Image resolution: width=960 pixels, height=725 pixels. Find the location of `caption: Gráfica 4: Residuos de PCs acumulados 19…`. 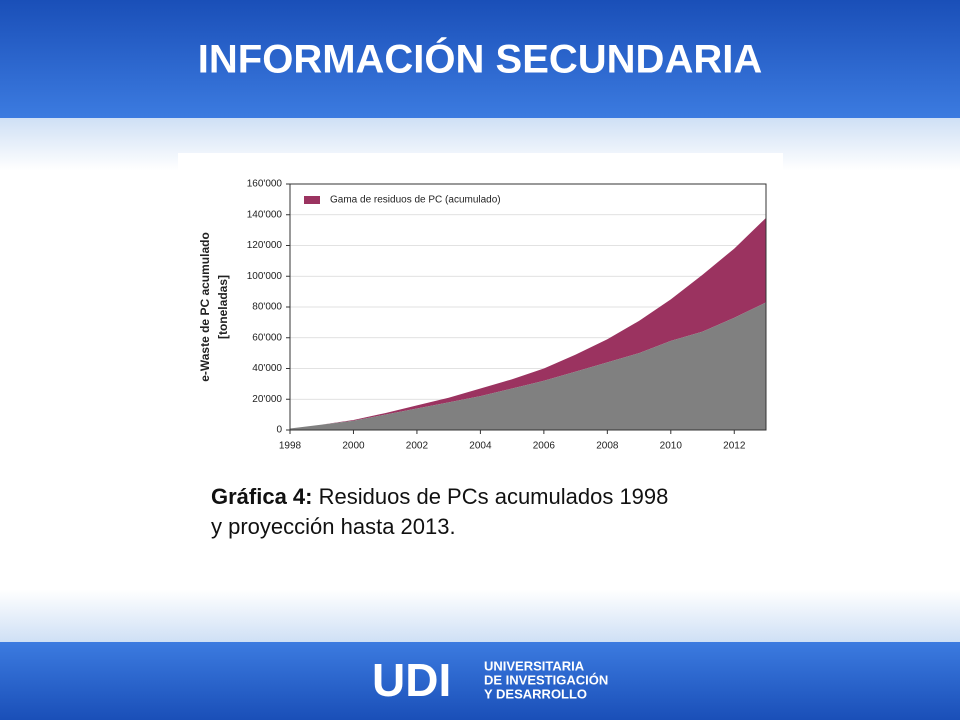

caption: Gráfica 4: Residuos de PCs acumulados 19… is located at coordinates (439, 496).